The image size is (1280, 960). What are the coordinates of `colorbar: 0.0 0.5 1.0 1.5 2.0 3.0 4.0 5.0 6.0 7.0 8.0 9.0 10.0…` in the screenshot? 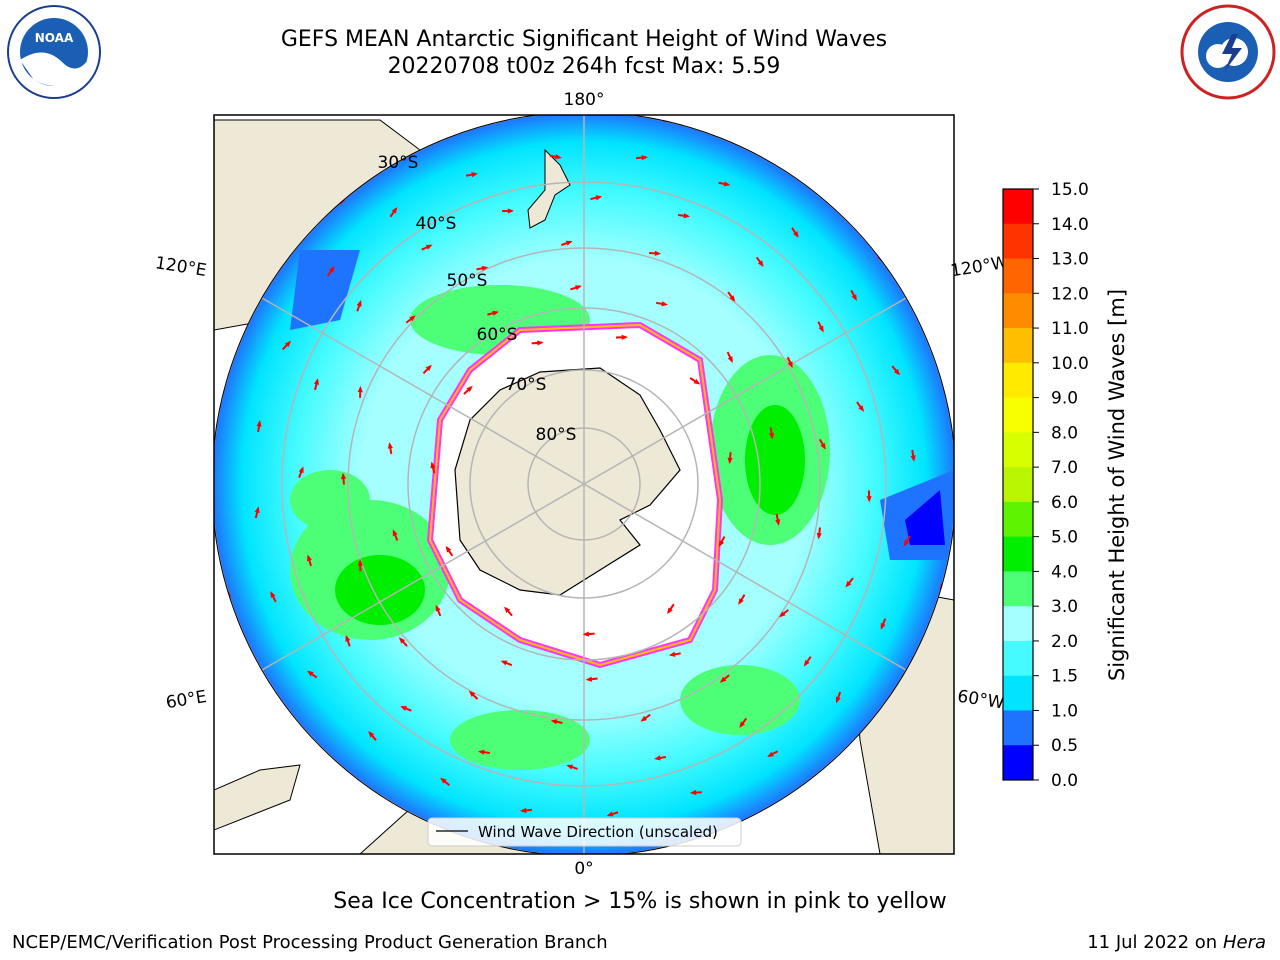 It's located at (1045, 485).